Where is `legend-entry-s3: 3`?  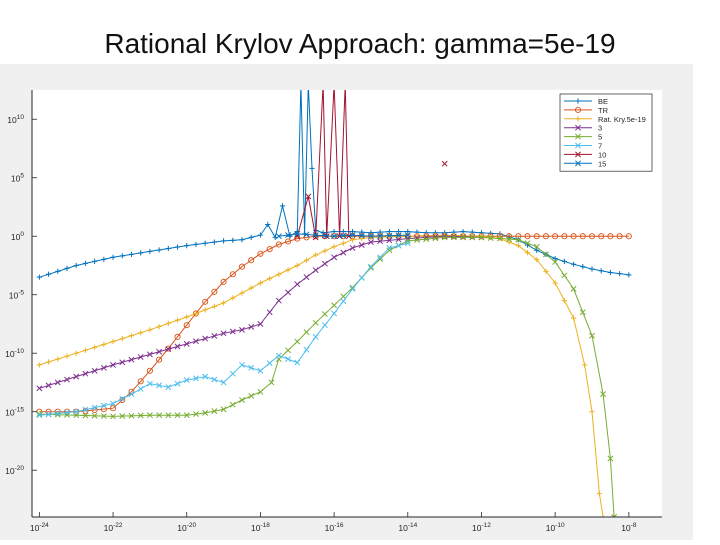
legend-entry-s3: 3 is located at coordinates (583, 128).